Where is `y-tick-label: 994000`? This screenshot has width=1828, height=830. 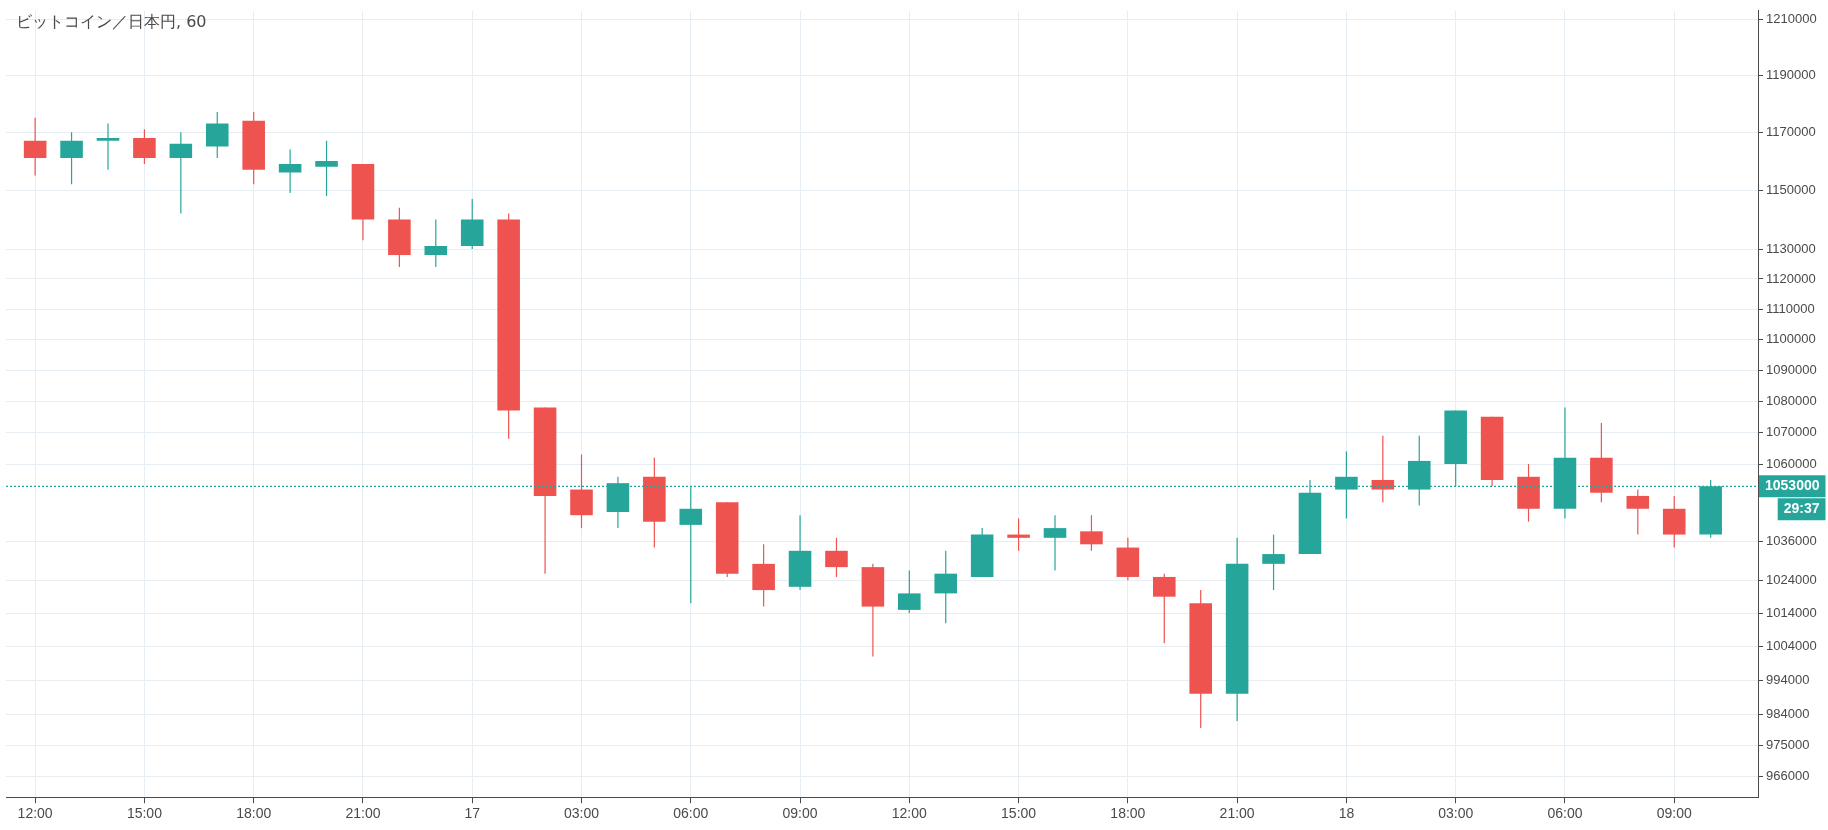
y-tick-label: 994000 is located at coordinates (1788, 679).